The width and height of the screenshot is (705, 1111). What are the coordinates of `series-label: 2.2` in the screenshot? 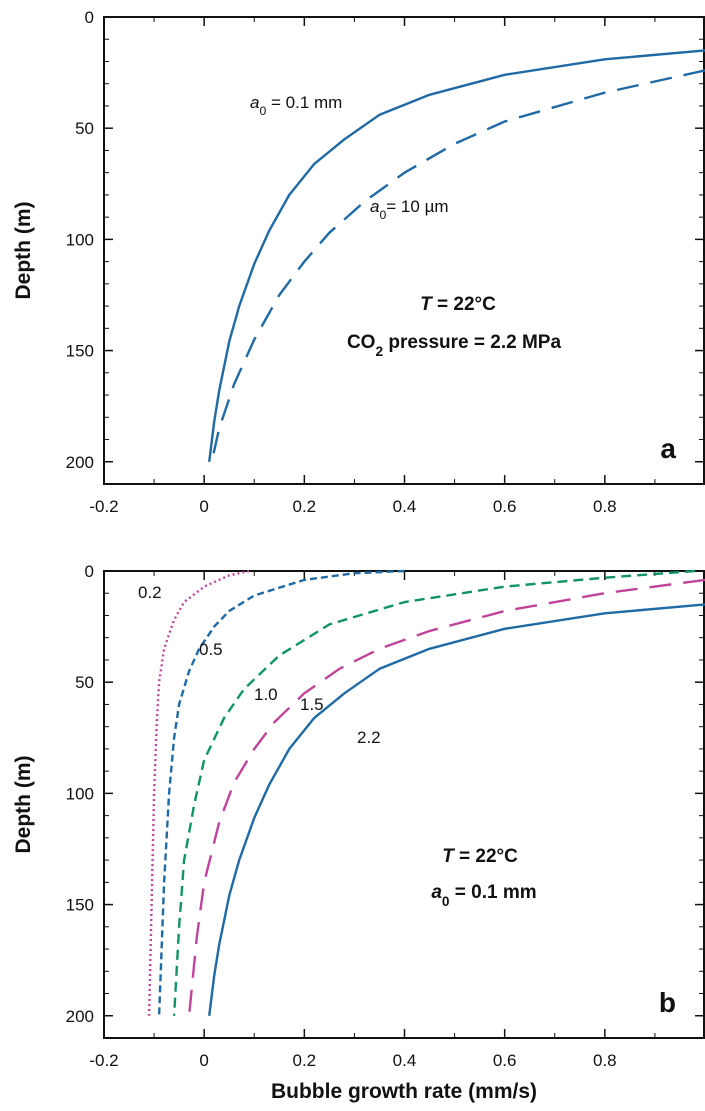 It's located at (369, 737).